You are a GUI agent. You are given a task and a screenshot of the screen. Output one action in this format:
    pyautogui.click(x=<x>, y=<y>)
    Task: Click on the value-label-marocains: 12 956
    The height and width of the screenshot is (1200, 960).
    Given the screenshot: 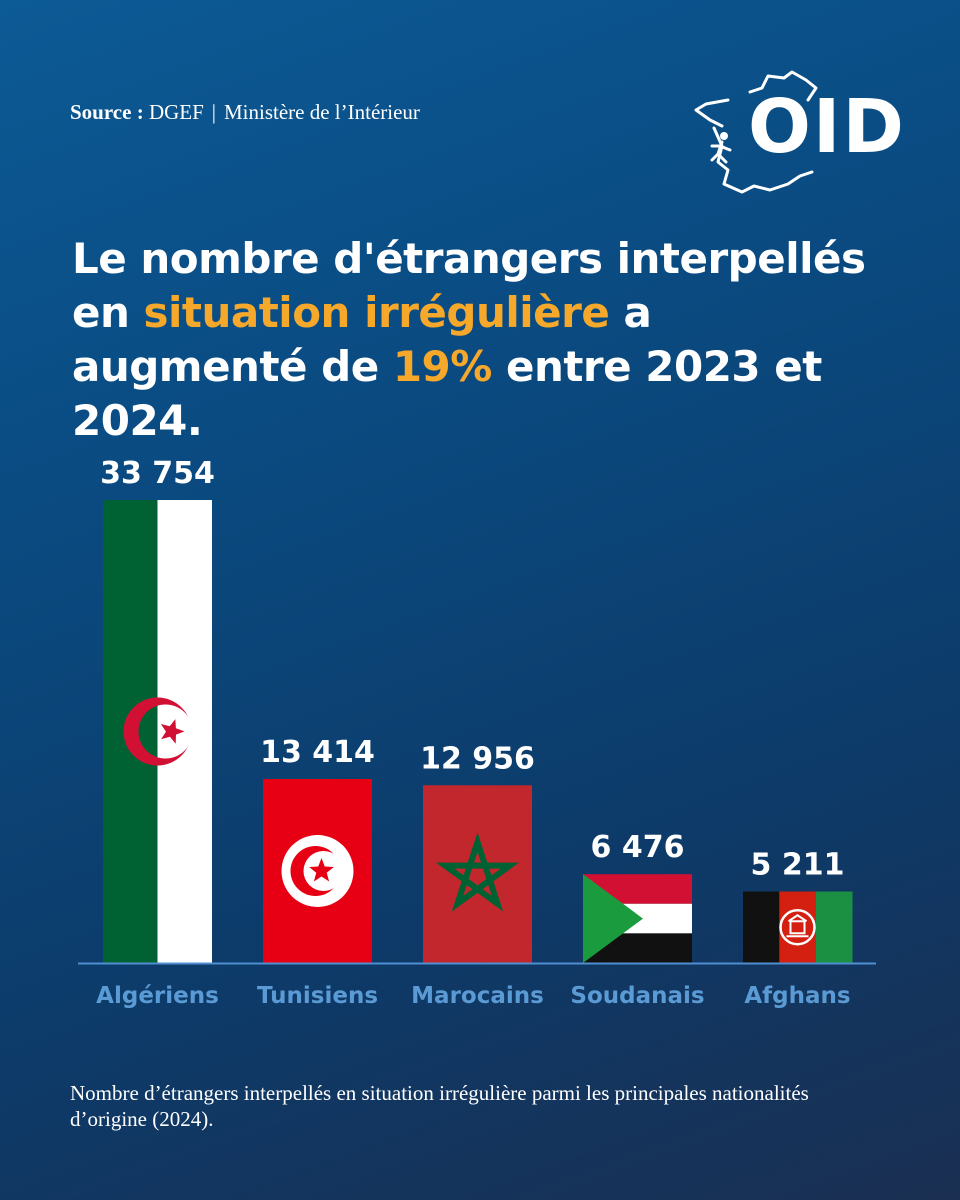 What is the action you would take?
    pyautogui.click(x=477, y=758)
    